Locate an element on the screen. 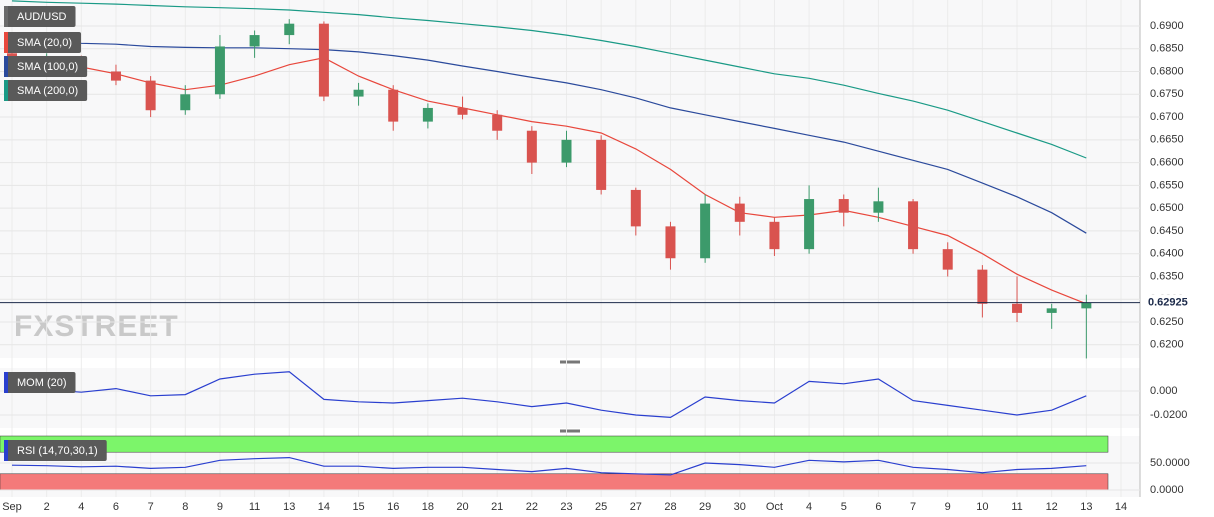 The width and height of the screenshot is (1214, 517). y-tick-label: 0.6200 is located at coordinates (1167, 345).